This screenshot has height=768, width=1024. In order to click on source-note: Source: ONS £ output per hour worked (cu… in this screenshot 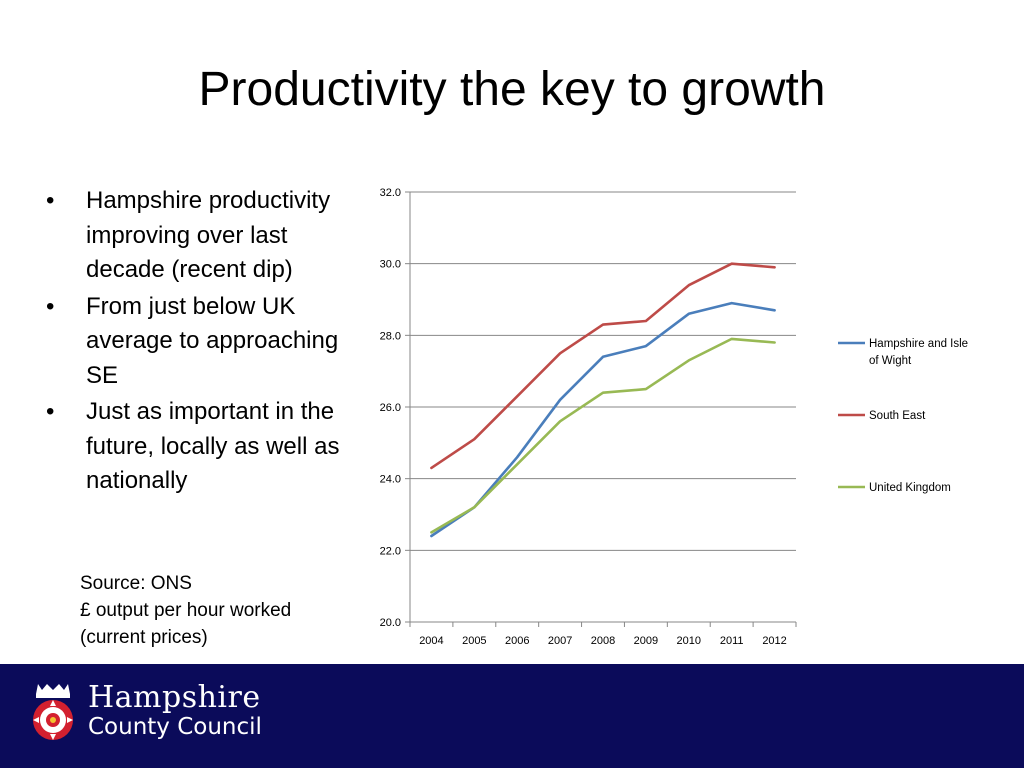, I will do `click(185, 610)`.